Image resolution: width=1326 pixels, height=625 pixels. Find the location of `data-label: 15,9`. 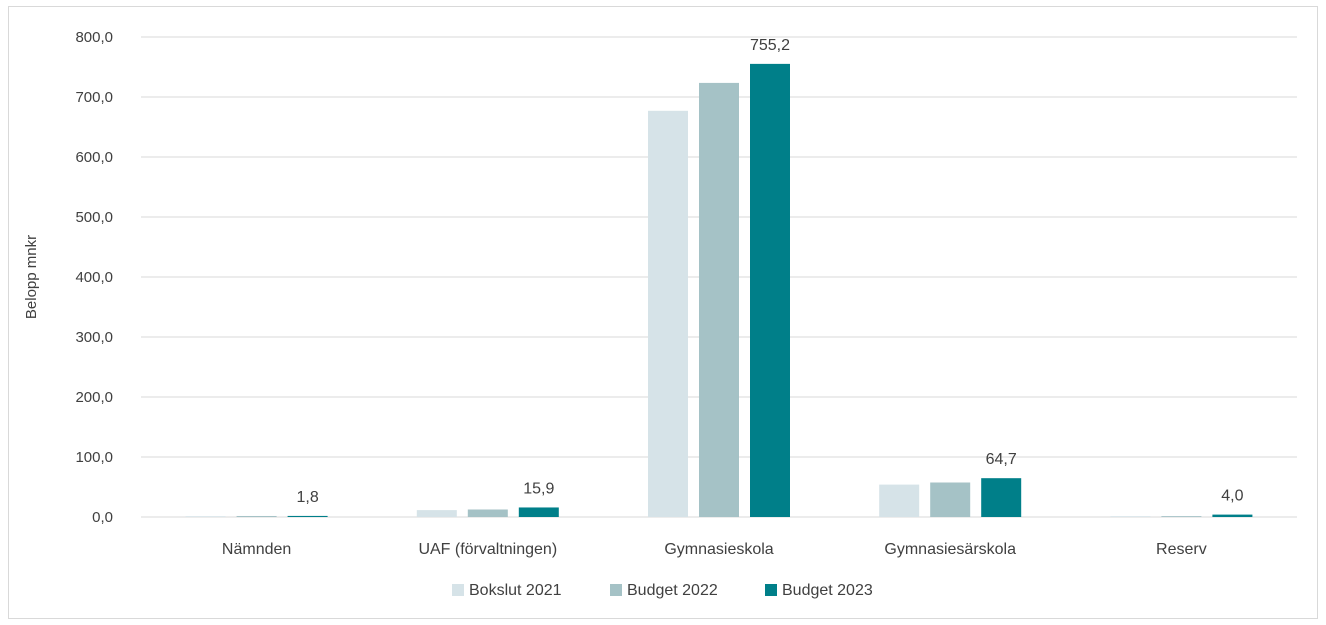

data-label: 15,9 is located at coordinates (538, 488).